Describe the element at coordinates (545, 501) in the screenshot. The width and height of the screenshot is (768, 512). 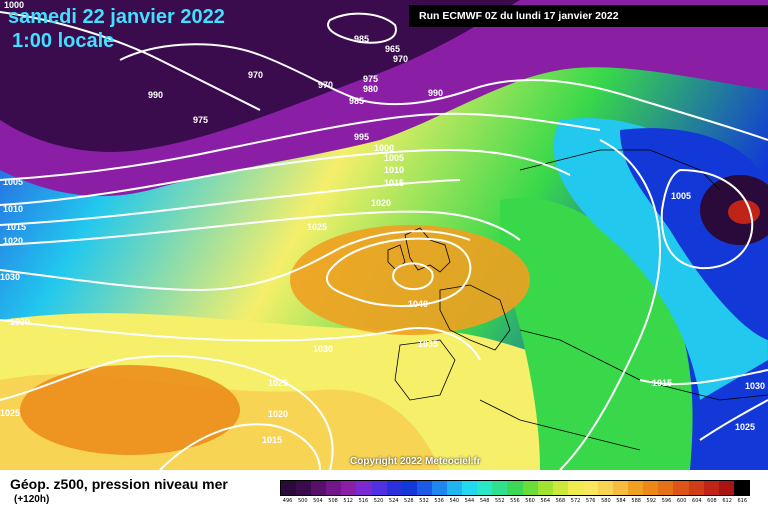
I see `legend-tick: 564` at that location.